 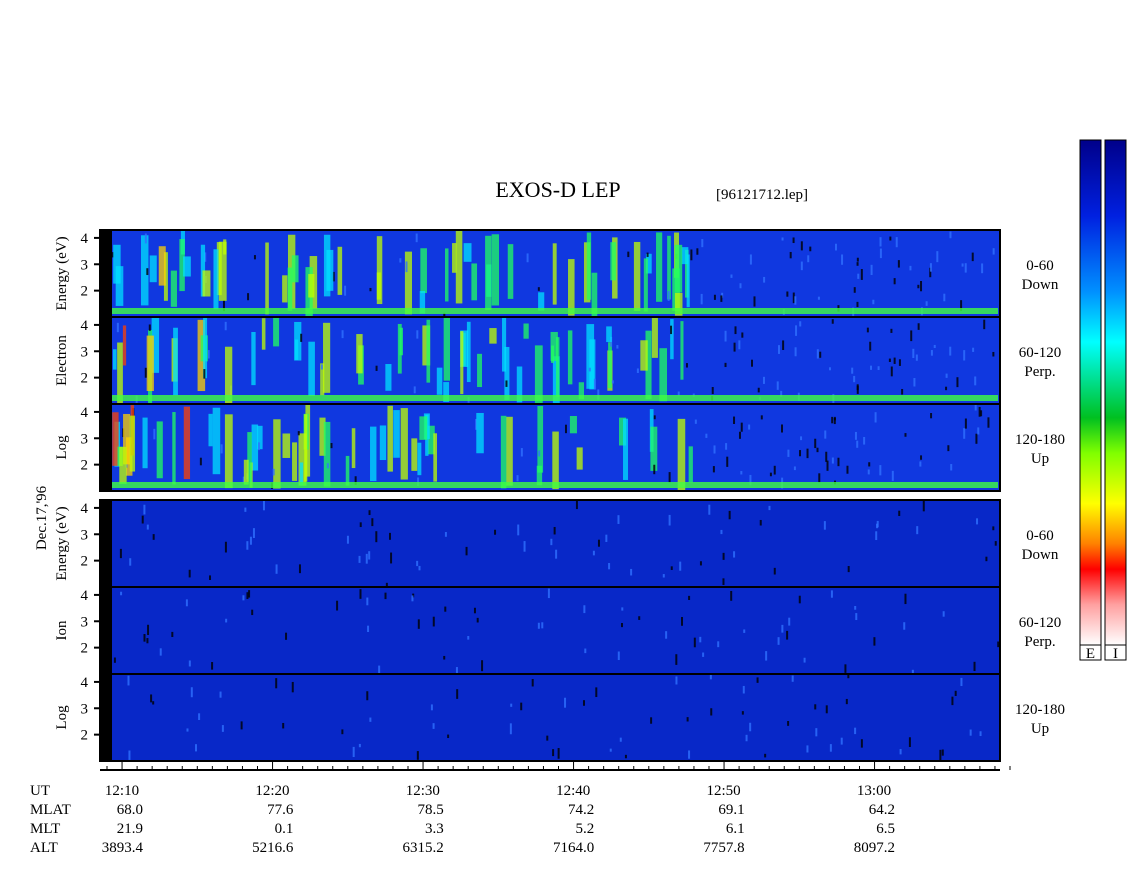 What do you see at coordinates (423, 848) in the screenshot?
I see `ephemeris-value: 6315.2` at bounding box center [423, 848].